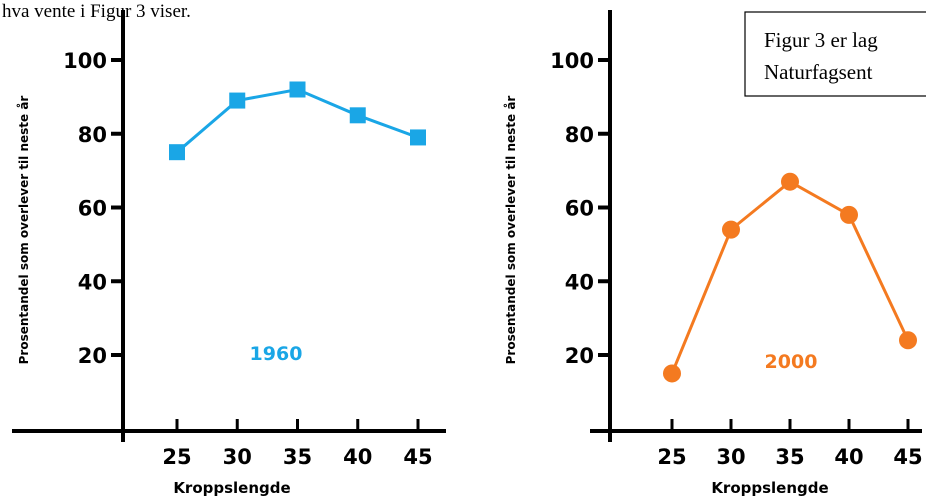 This screenshot has height=500, width=926. I want to click on note-box-frame, so click(835, 54).